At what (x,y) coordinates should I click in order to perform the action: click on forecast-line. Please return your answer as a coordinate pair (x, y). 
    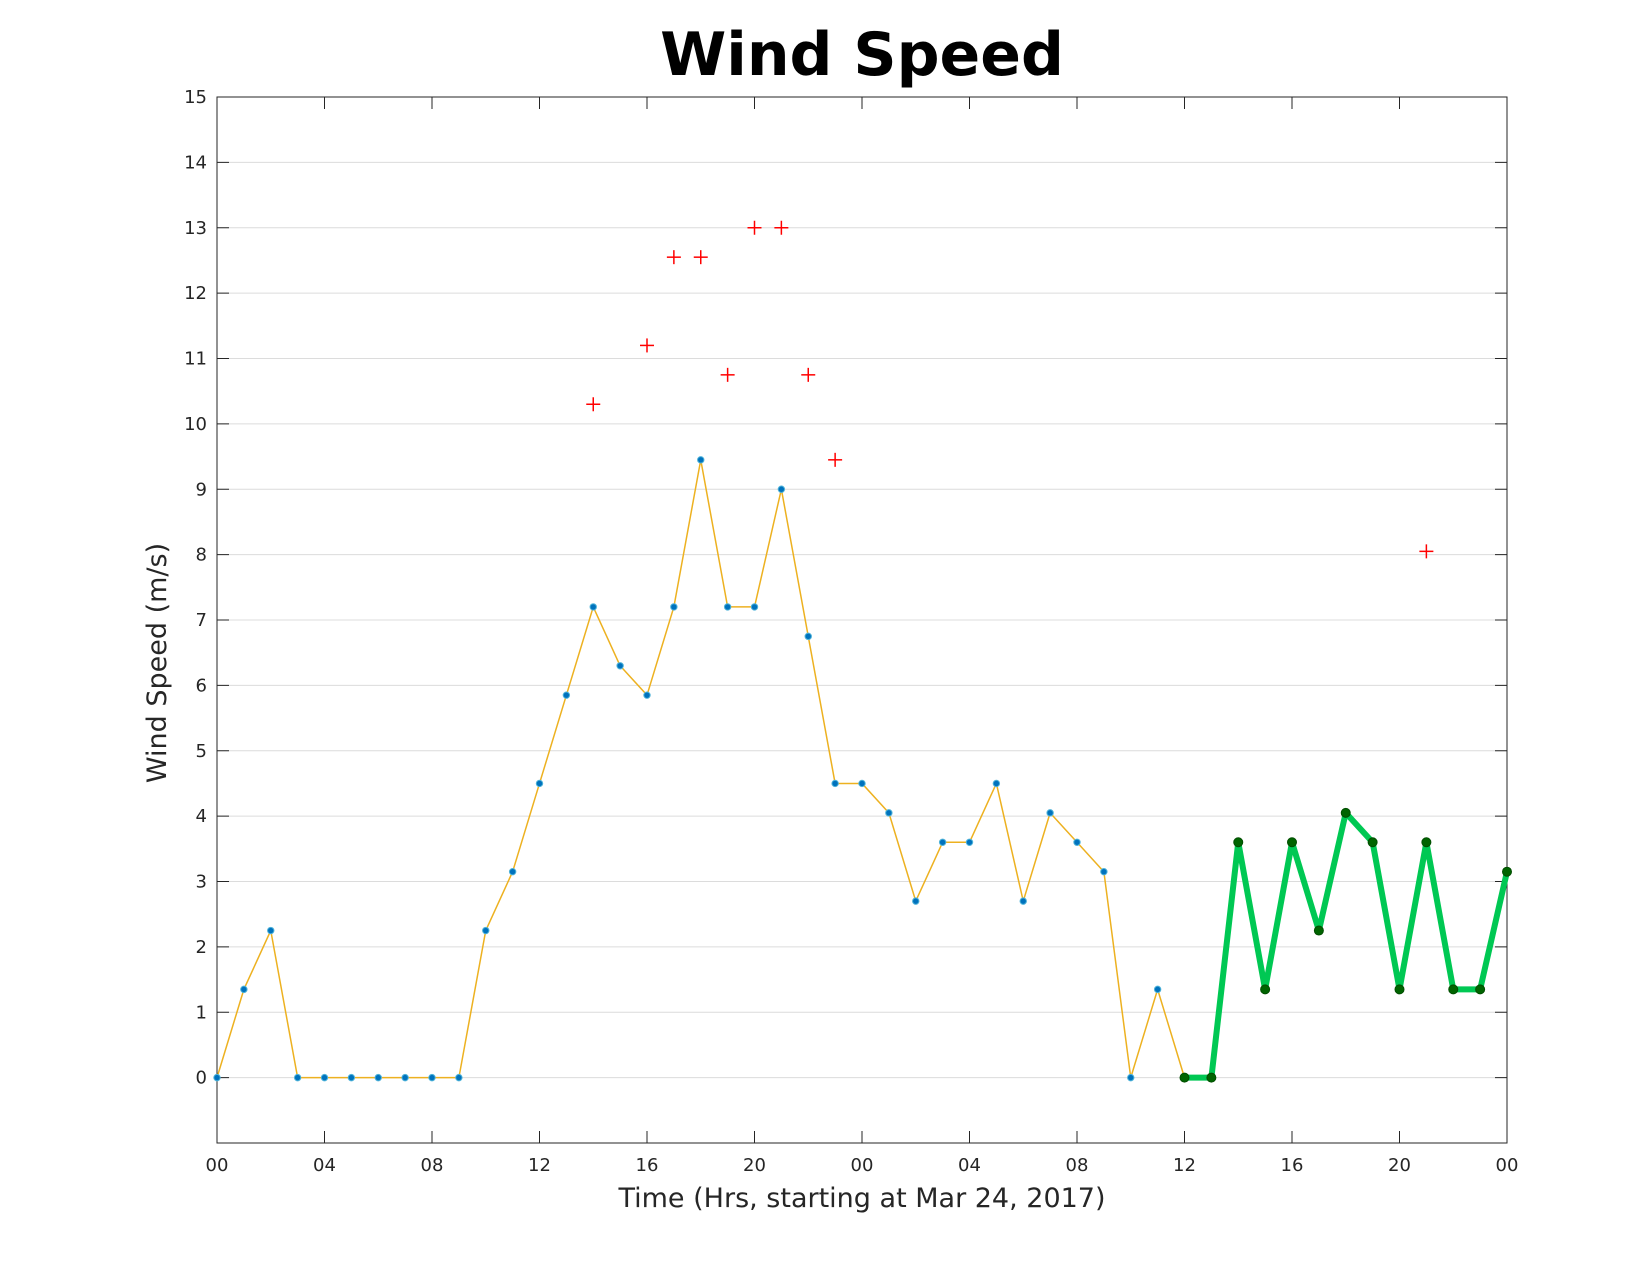
    Looking at the image, I should click on (1347, 945).